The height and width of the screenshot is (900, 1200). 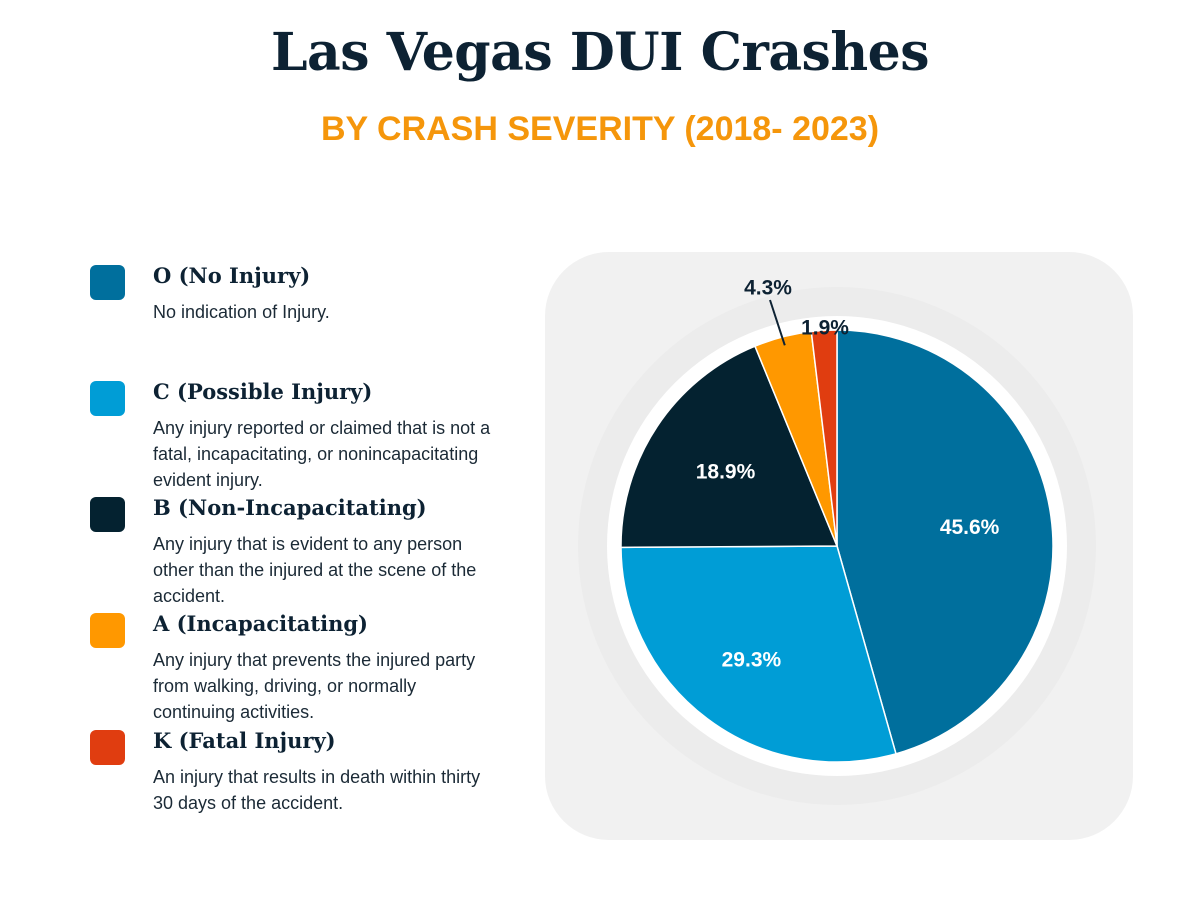 I want to click on pie-label-a-incapacitating: 4.3%, so click(x=768, y=288).